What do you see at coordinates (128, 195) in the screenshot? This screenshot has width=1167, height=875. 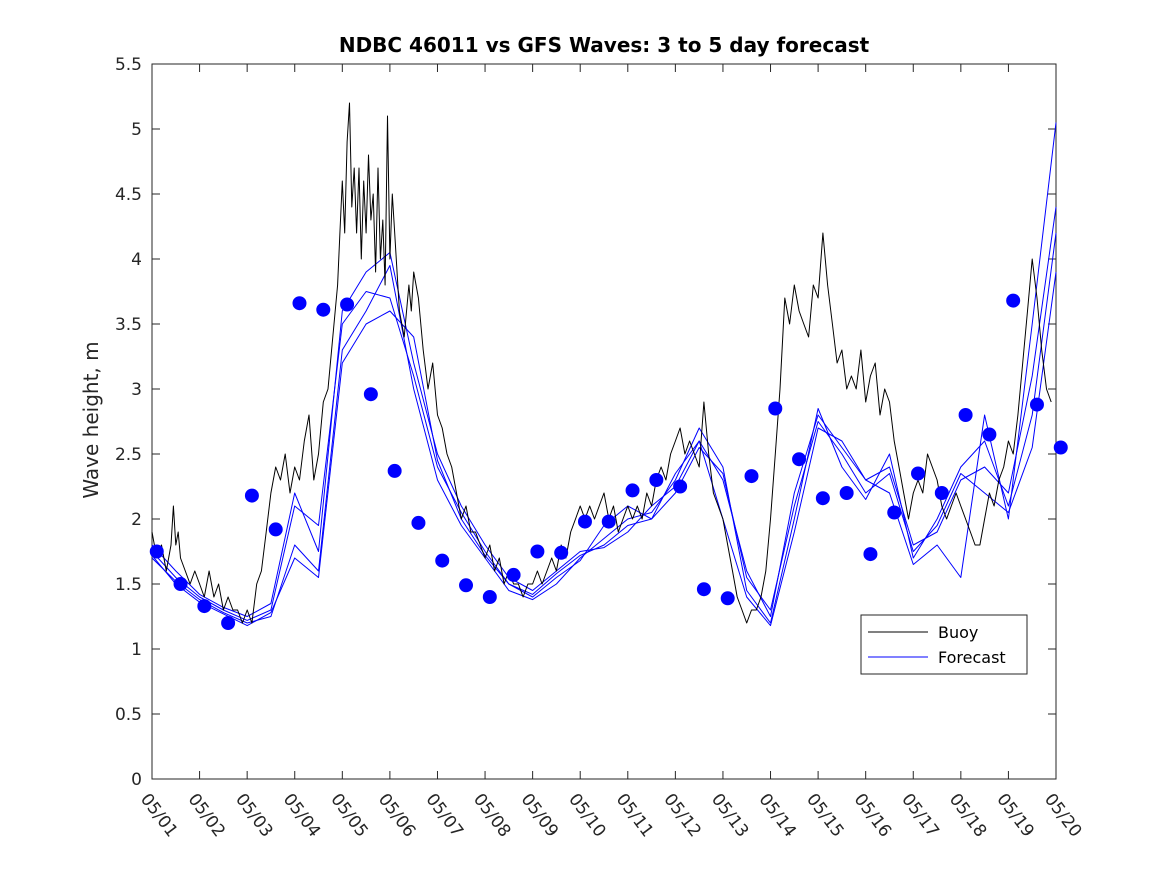 I see `y-tick-label: 4.5` at bounding box center [128, 195].